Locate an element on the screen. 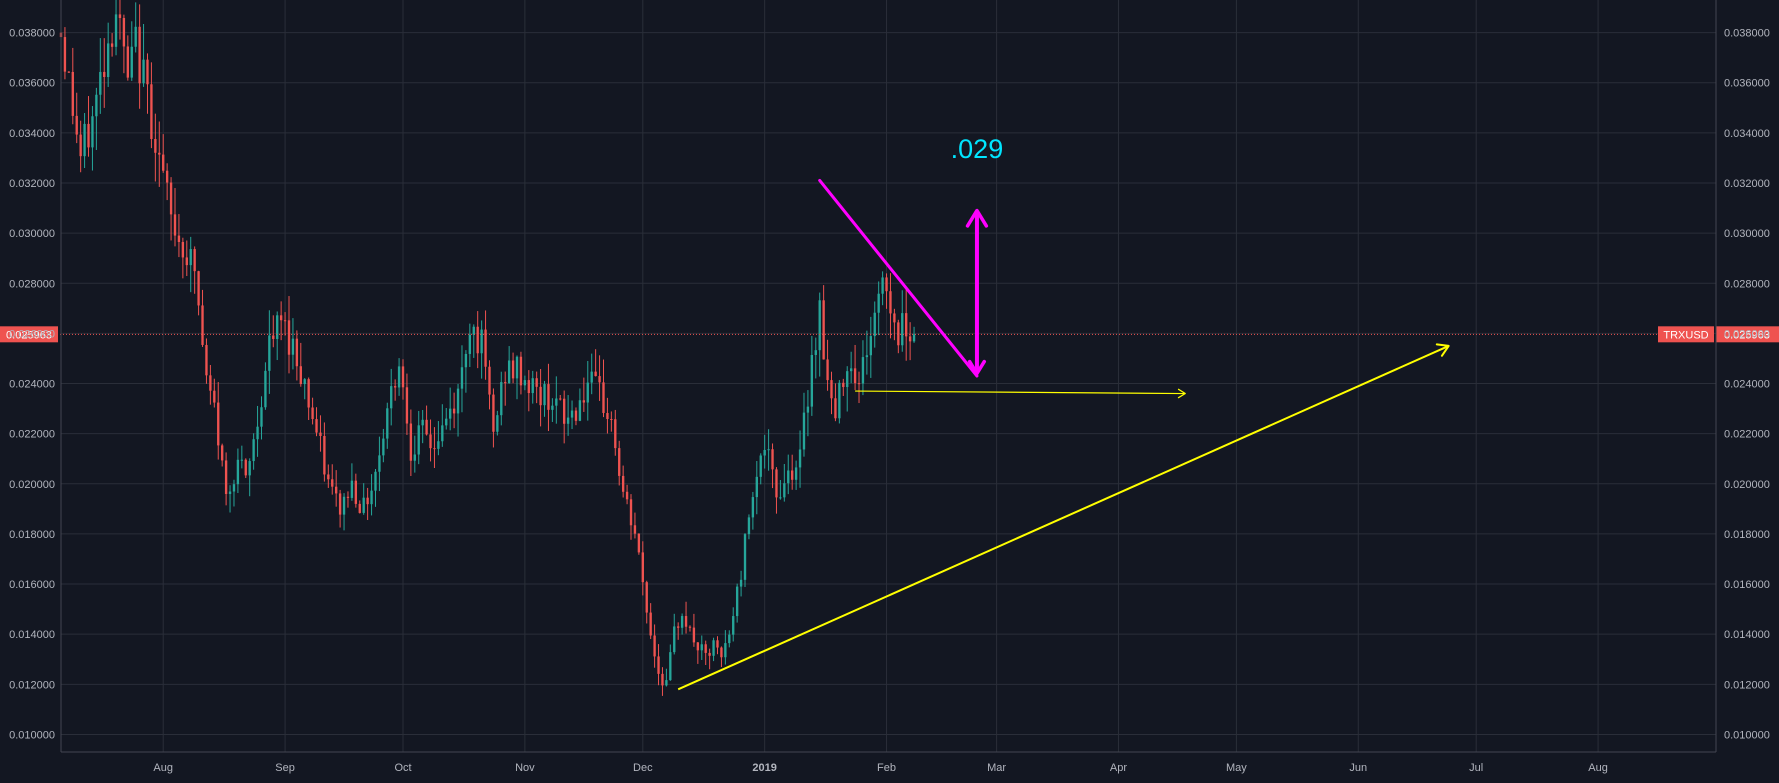  target-arrowhead-bottom is located at coordinates (977, 367).